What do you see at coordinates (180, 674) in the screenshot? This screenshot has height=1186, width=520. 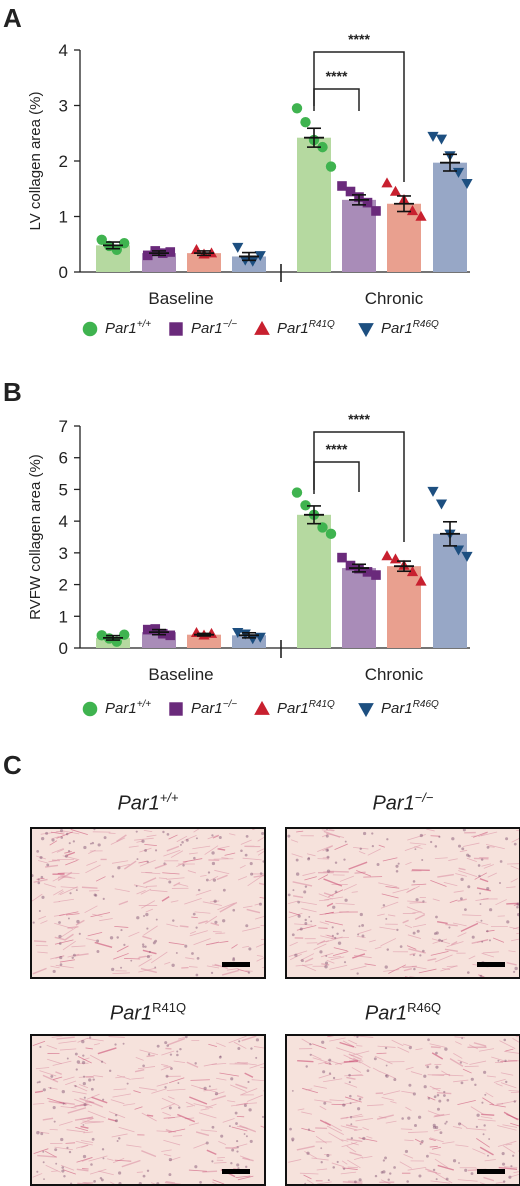 I see `group-label: Baseline` at bounding box center [180, 674].